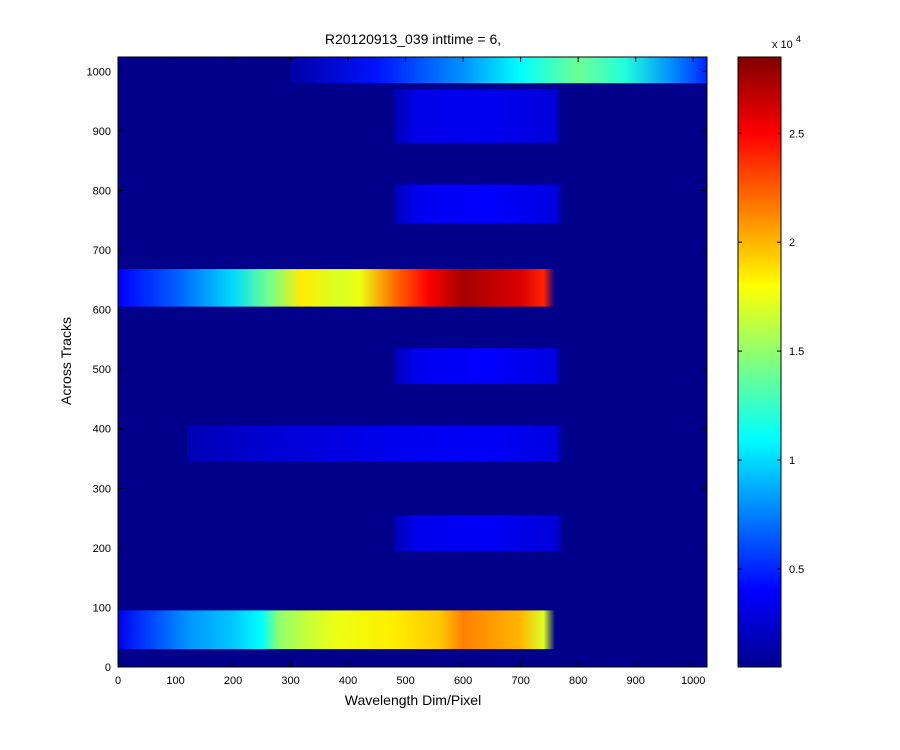 Image resolution: width=900 pixels, height=750 pixels. I want to click on colorbar-gradient, so click(759, 362).